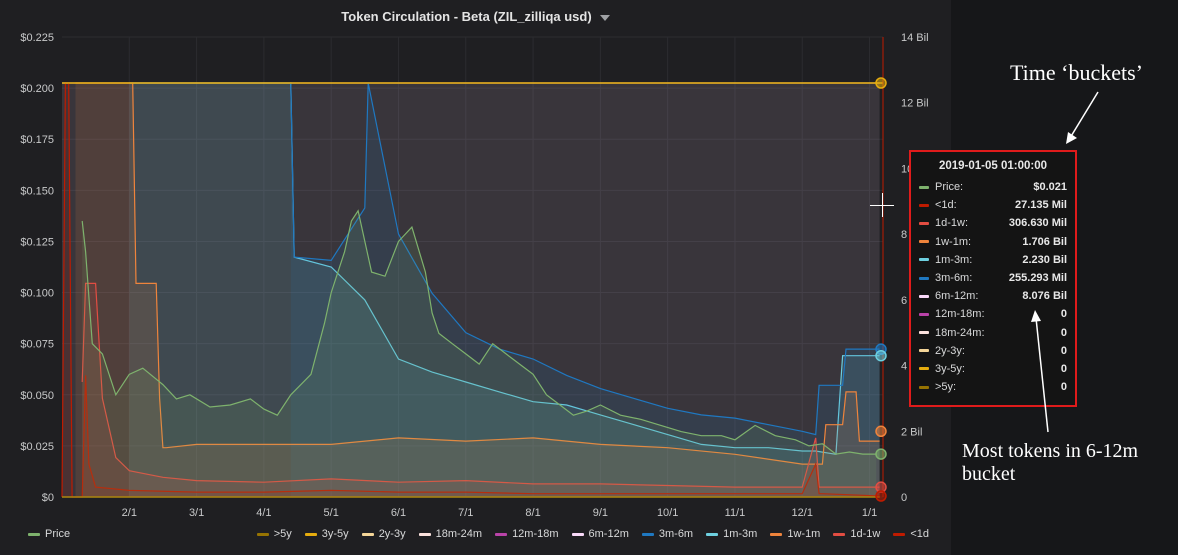 The height and width of the screenshot is (555, 1178). I want to click on chevron-down-icon, so click(604, 17).